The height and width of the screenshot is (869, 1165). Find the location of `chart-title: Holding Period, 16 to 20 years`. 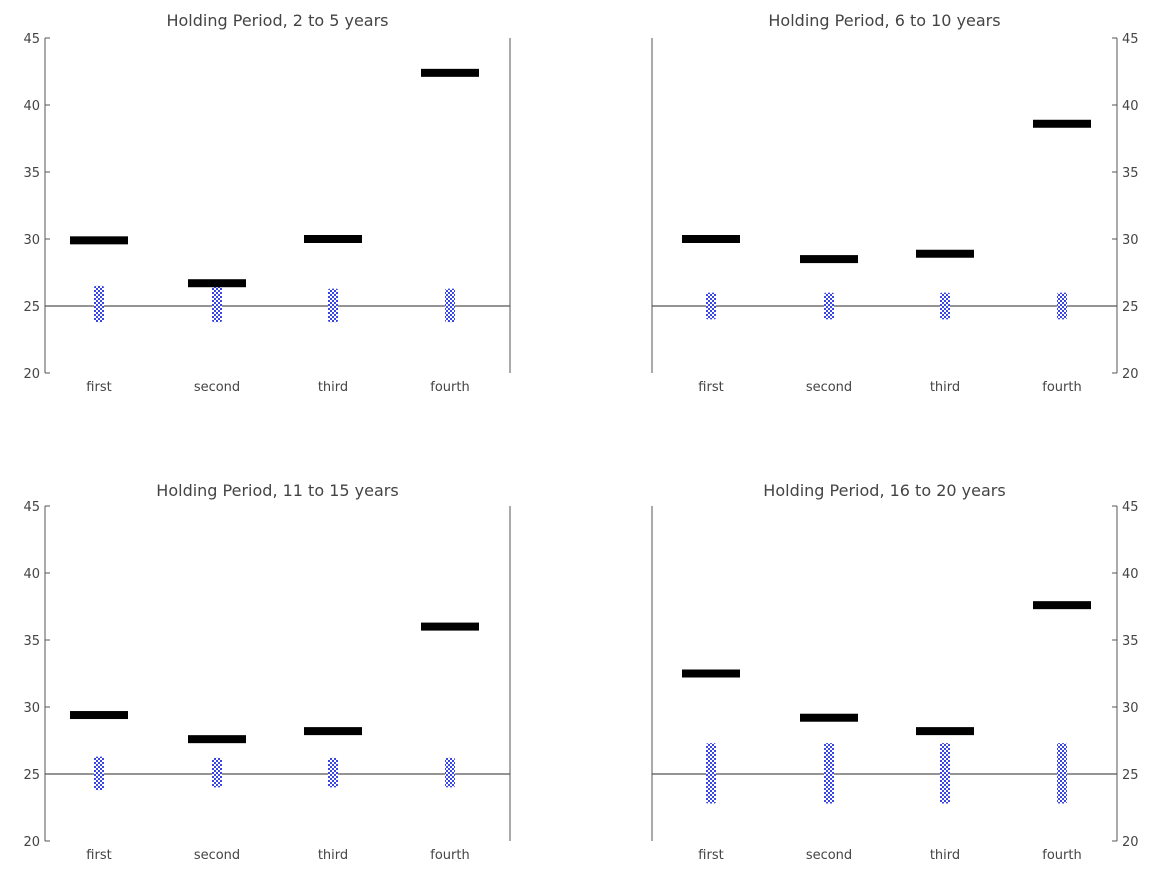

chart-title: Holding Period, 16 to 20 years is located at coordinates (884, 490).